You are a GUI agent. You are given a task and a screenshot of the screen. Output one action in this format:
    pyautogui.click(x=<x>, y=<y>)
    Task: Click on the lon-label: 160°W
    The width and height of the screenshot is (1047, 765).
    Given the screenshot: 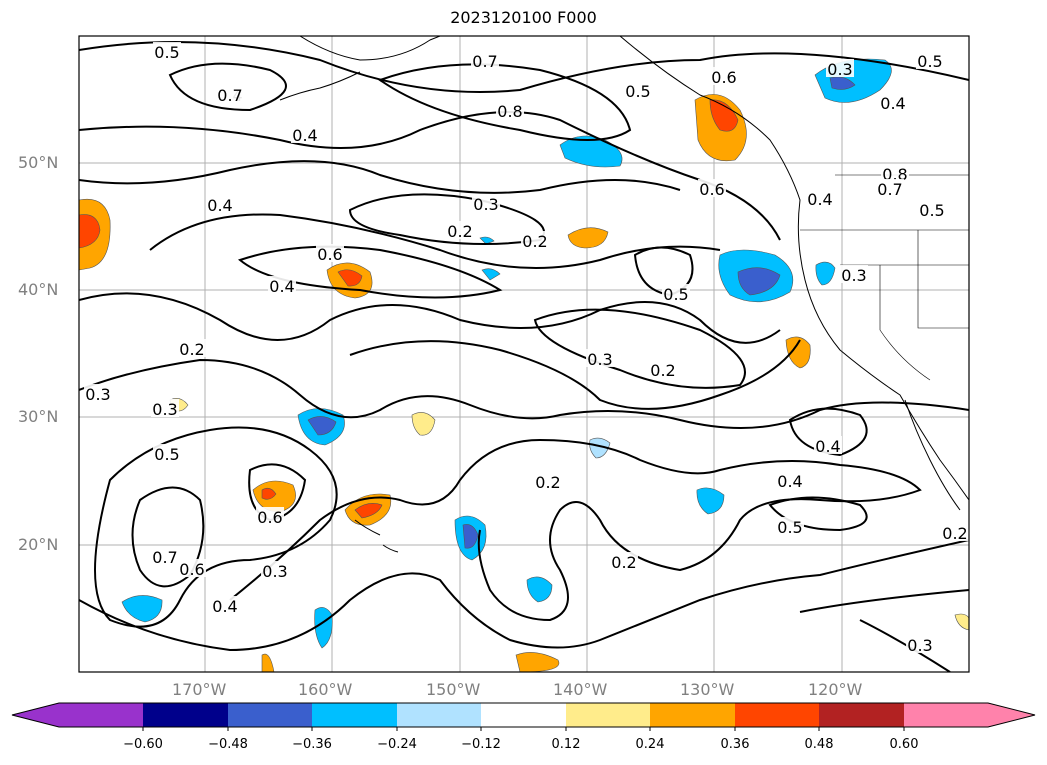 What is the action you would take?
    pyautogui.click(x=325, y=689)
    